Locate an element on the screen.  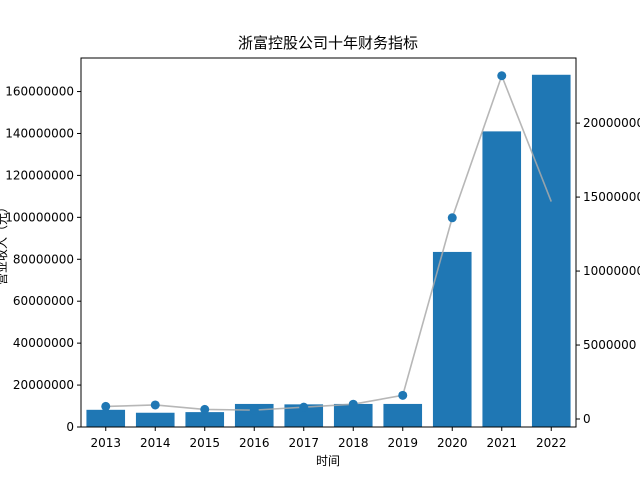
left-tick-label: 0 is located at coordinates (70, 427).